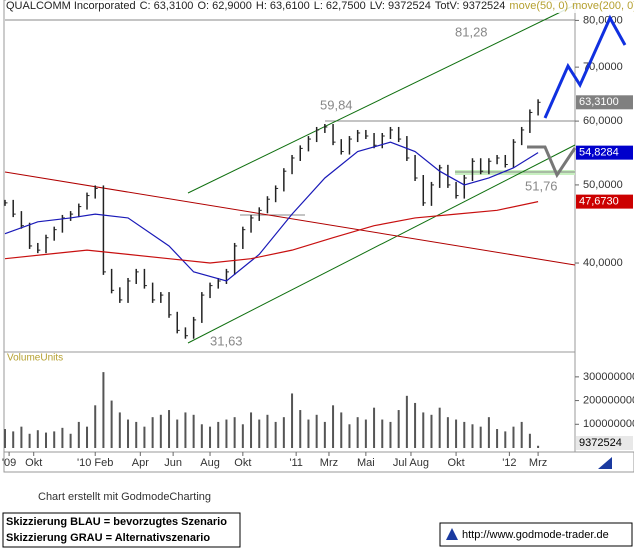  I want to click on value-tag-label: 54,8284, so click(599, 153).